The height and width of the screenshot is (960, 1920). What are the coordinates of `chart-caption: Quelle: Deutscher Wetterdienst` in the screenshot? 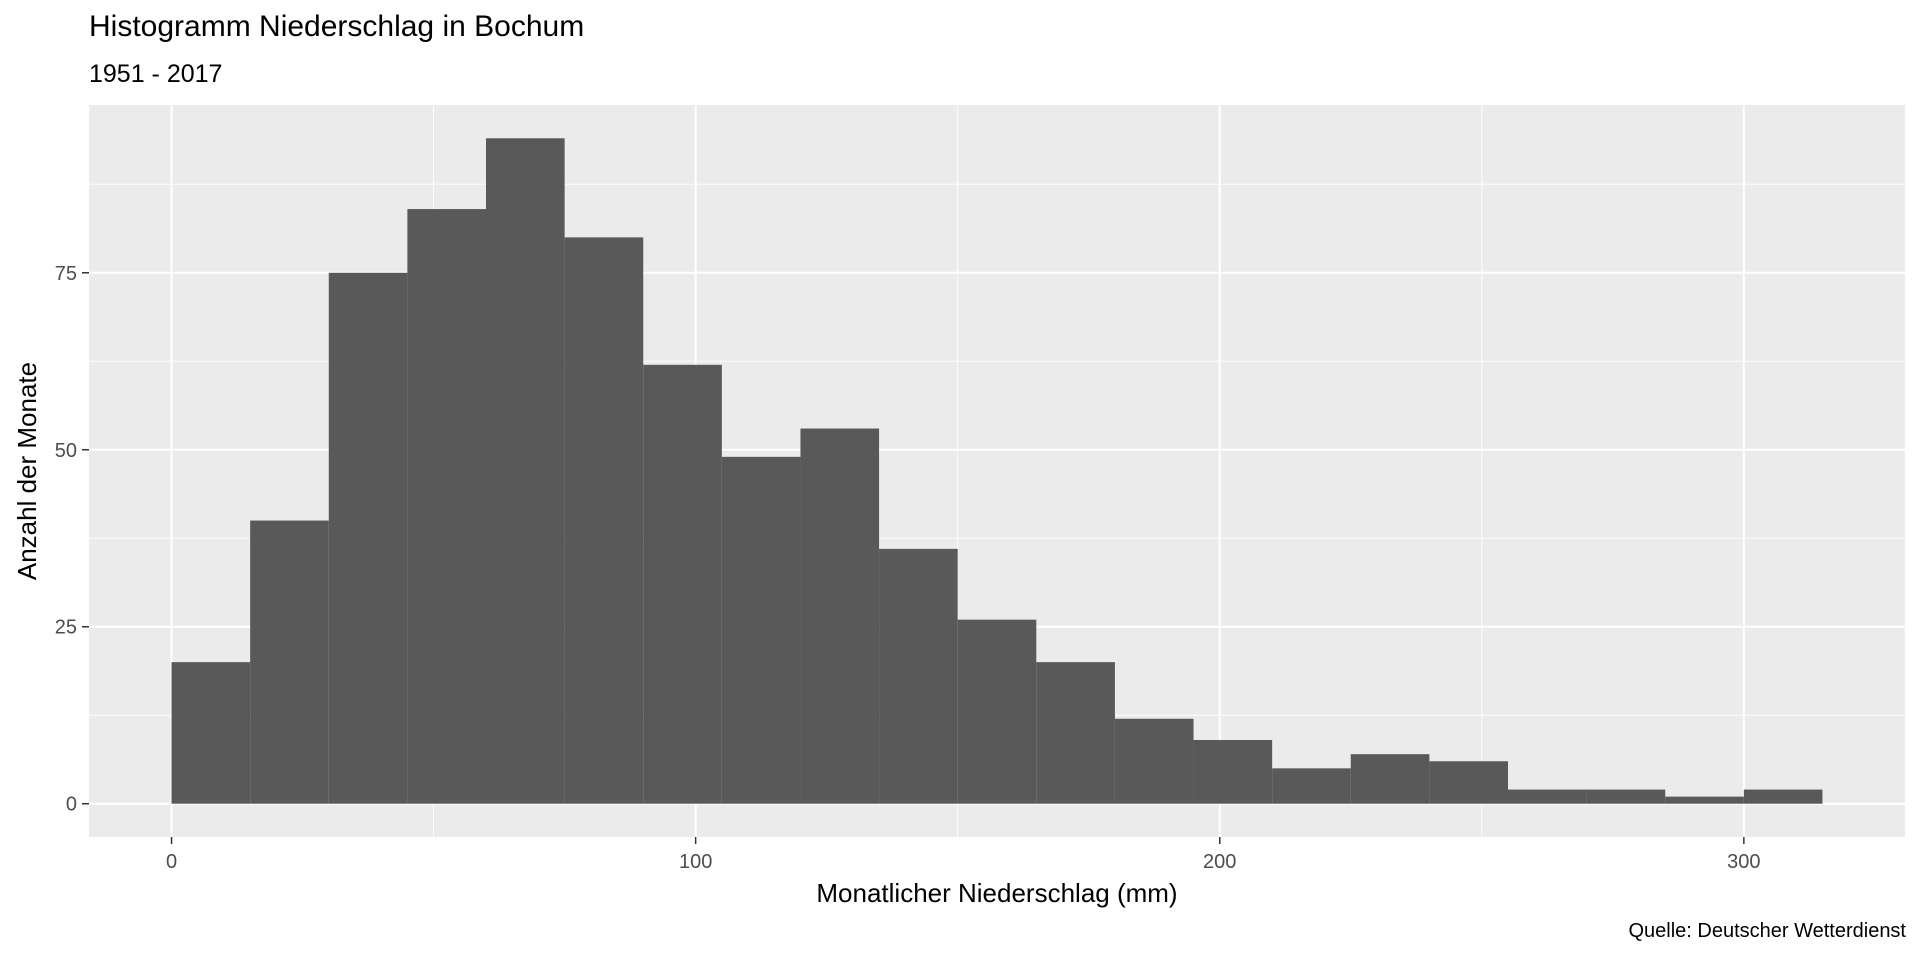 It's located at (1767, 931).